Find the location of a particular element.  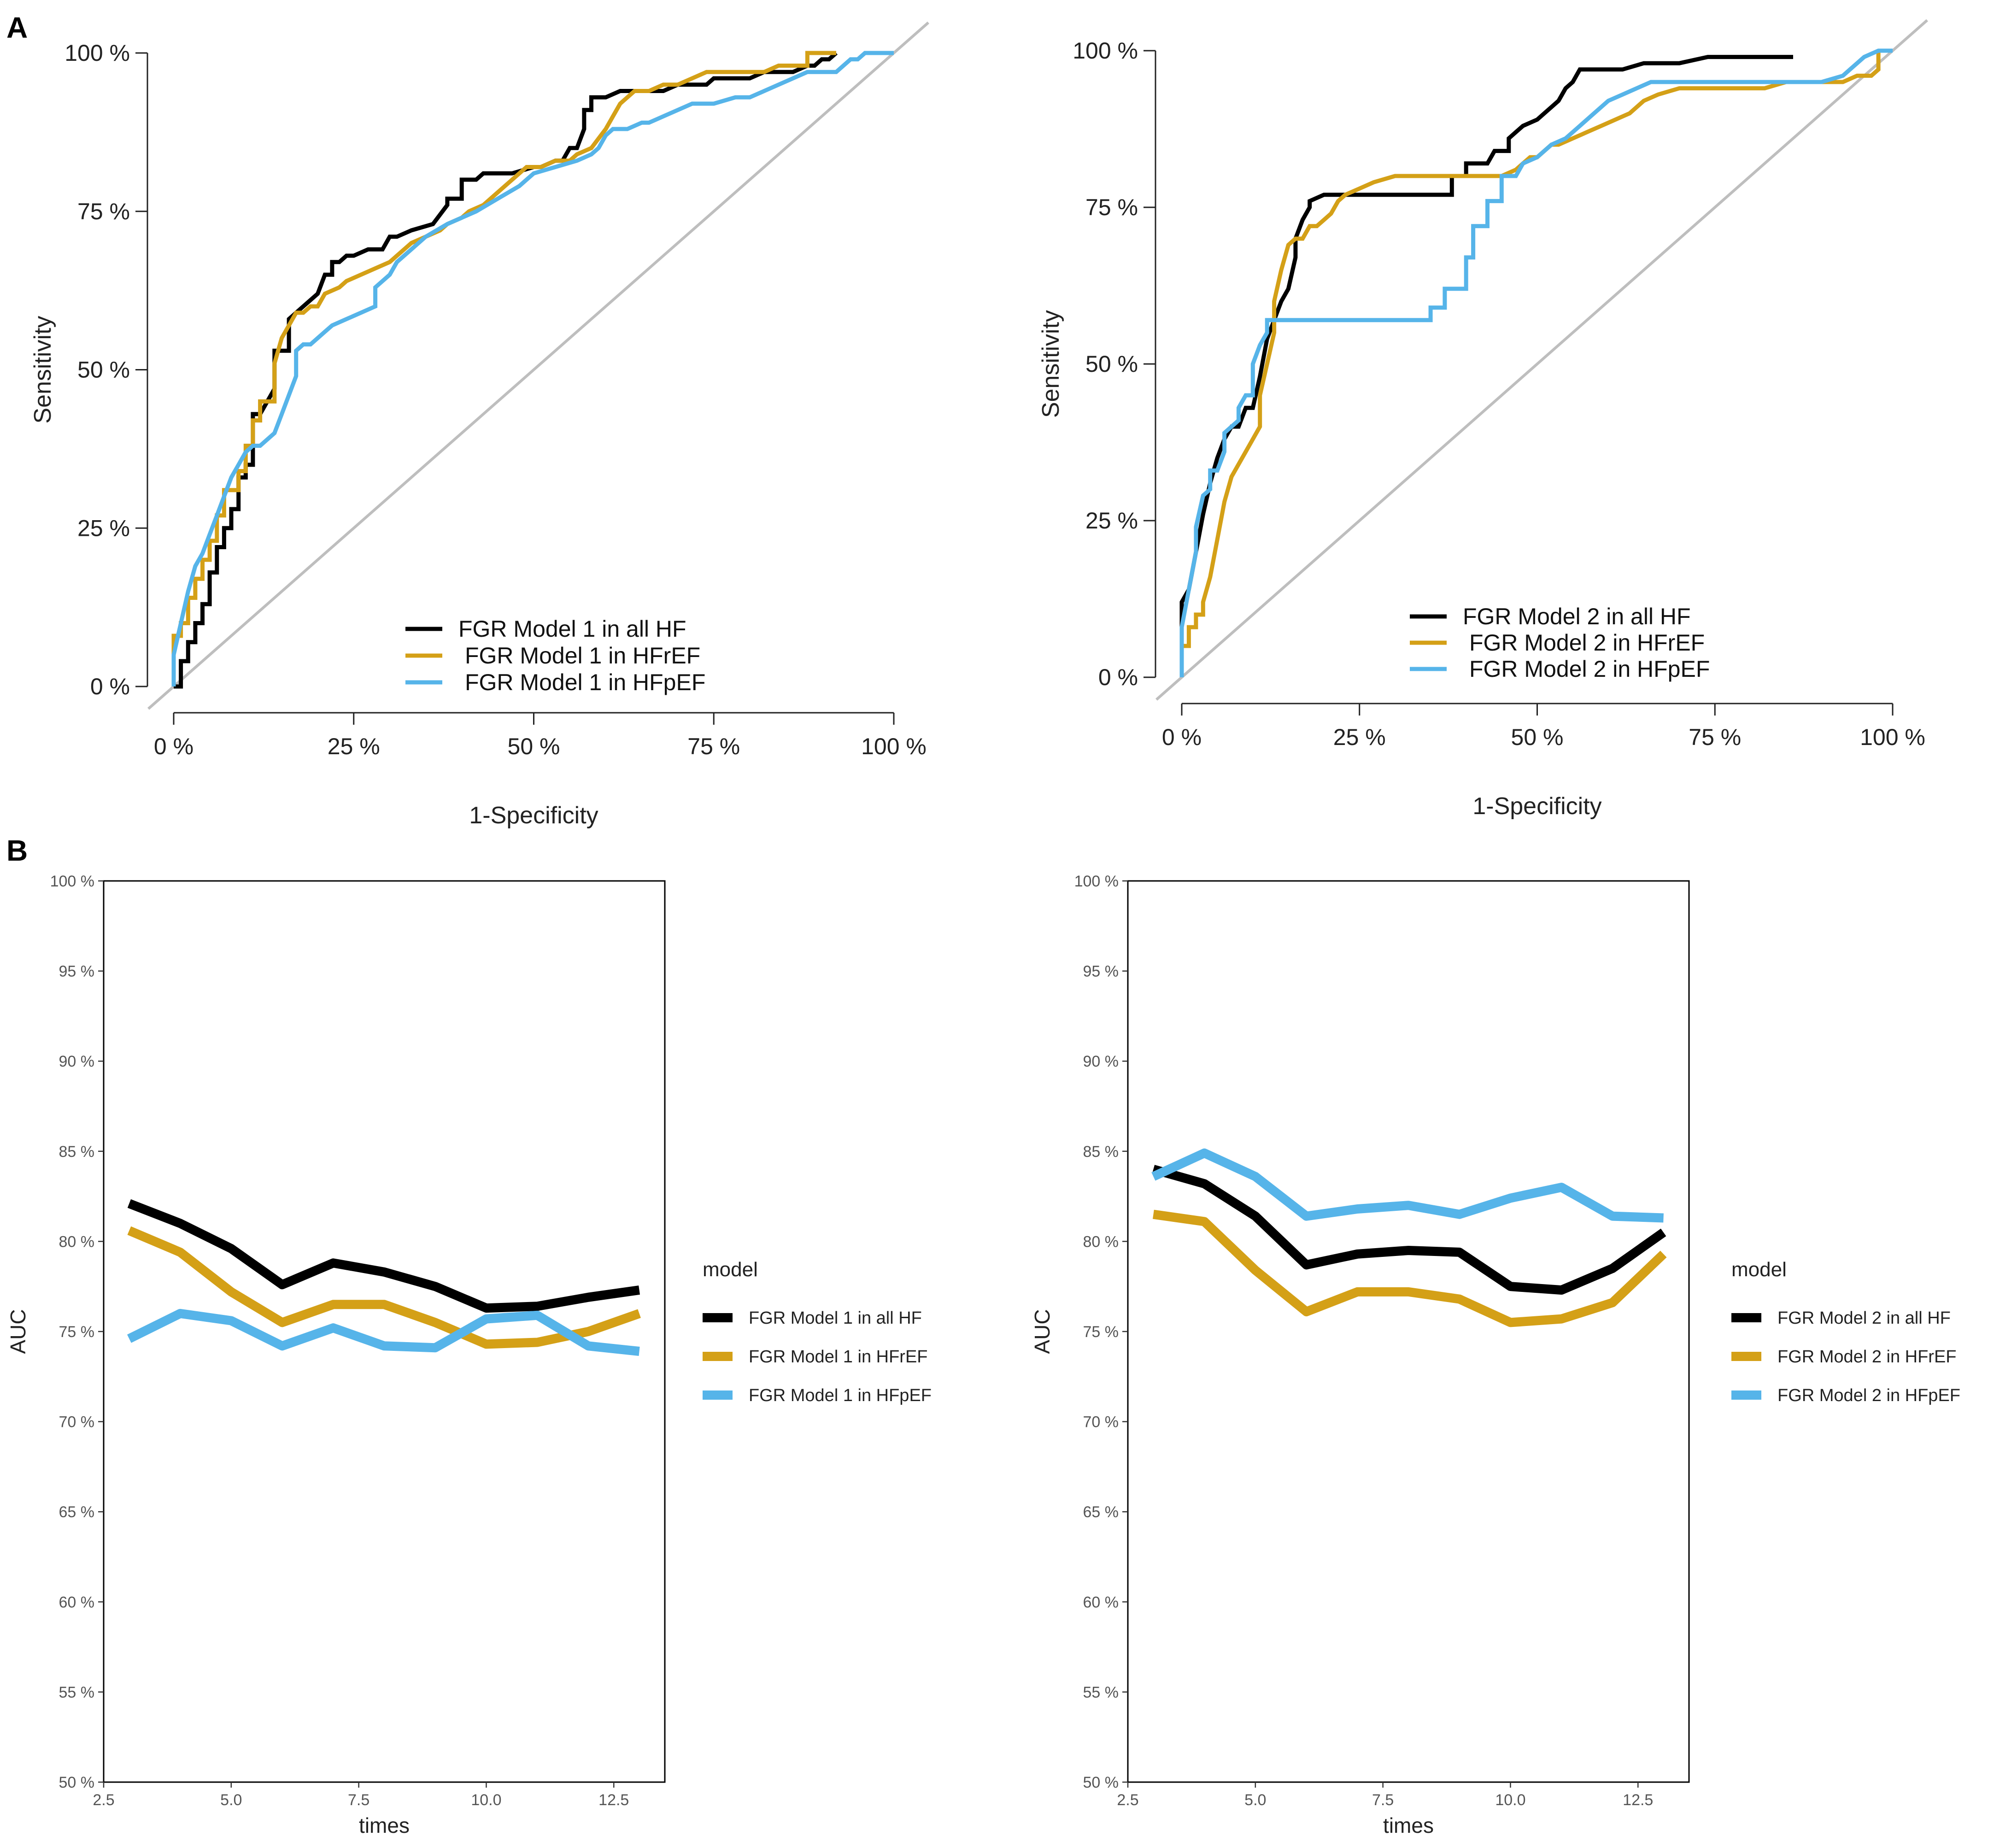

plot-frame is located at coordinates (1408, 1331).